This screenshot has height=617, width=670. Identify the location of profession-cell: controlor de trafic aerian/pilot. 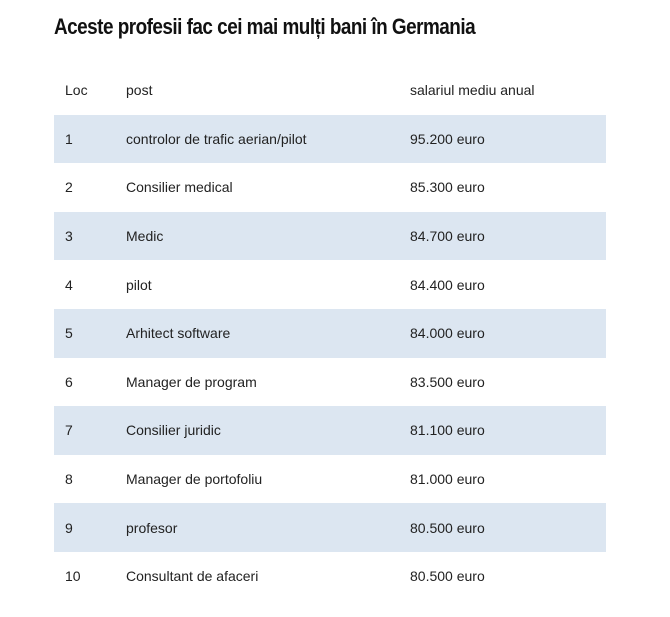
(216, 138).